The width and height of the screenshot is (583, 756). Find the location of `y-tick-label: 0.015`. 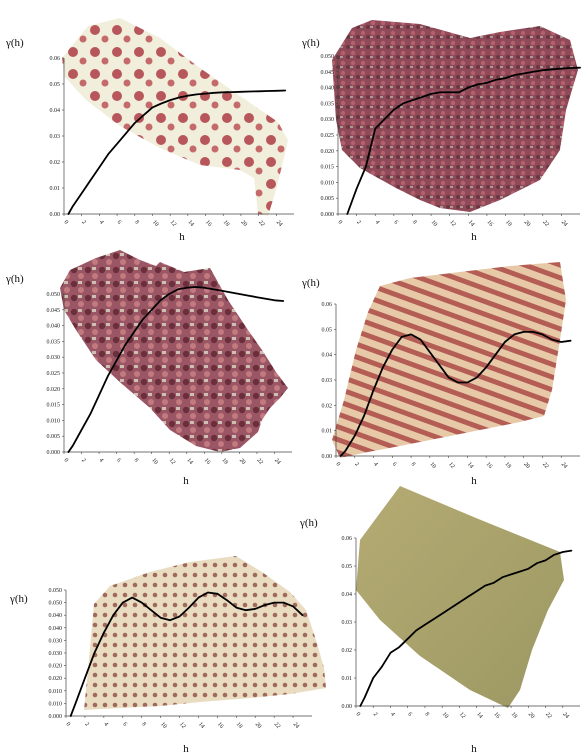

y-tick-label: 0.015 is located at coordinates (54, 406).